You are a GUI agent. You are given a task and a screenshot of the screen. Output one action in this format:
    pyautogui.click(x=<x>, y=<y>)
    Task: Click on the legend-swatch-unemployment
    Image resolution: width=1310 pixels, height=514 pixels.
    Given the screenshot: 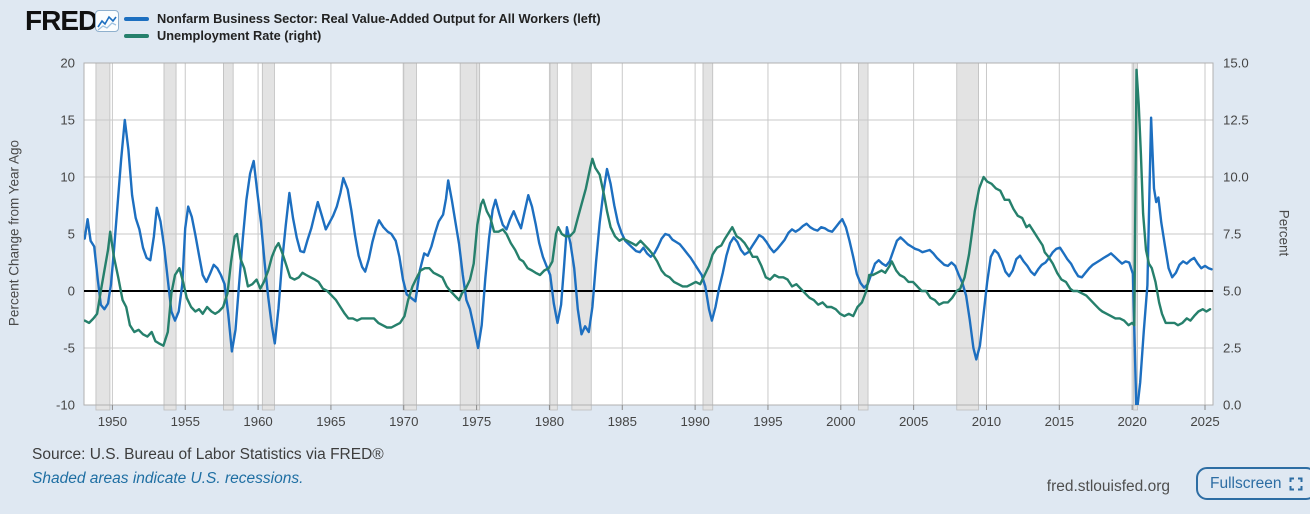 What is the action you would take?
    pyautogui.click(x=136, y=35)
    